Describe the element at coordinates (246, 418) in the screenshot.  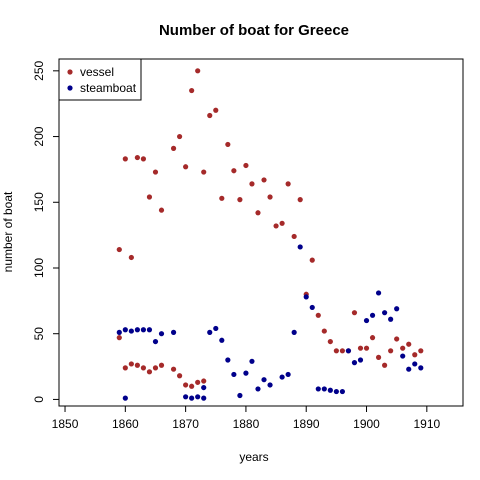
I see `x-axis: 1850 1860 1870 1880 1890 1900 1910` at that location.